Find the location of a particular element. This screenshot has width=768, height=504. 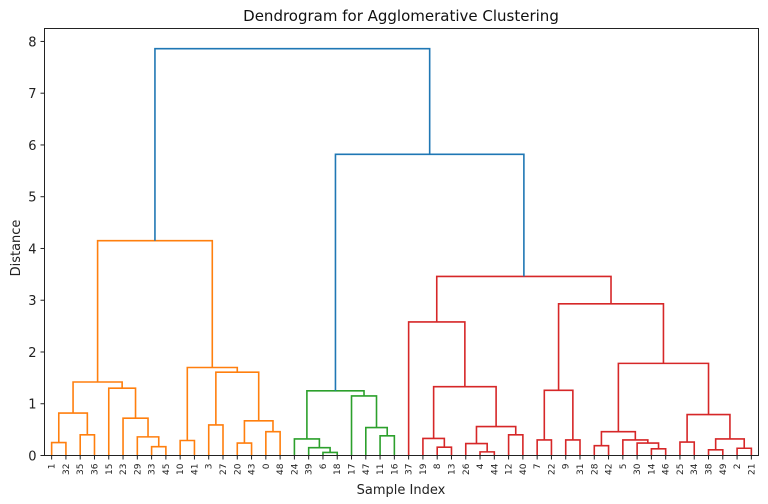

x-axis-title: Sample Index is located at coordinates (401, 490).